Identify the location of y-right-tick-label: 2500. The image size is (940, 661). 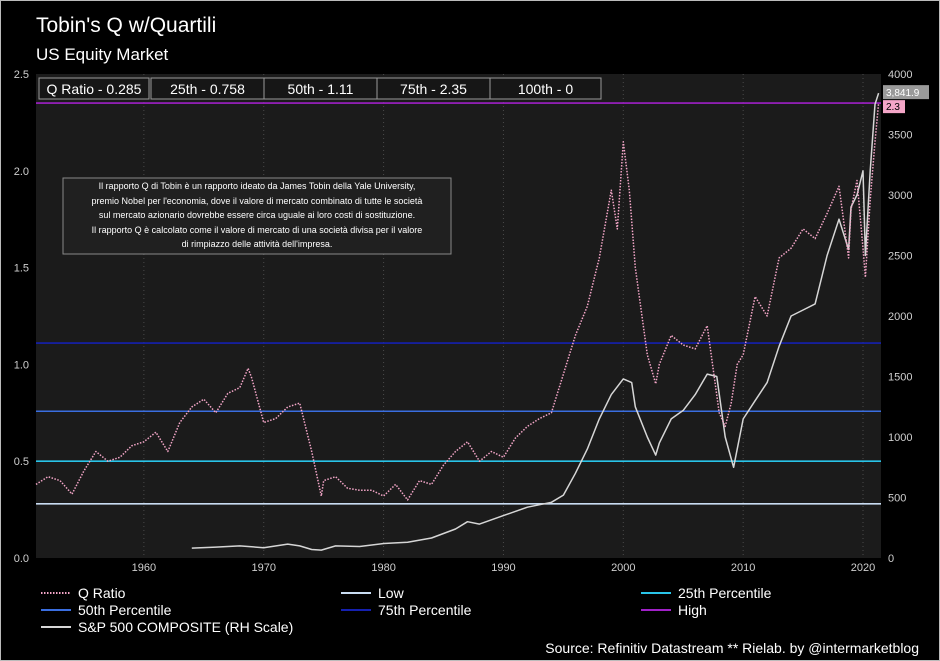
(900, 257).